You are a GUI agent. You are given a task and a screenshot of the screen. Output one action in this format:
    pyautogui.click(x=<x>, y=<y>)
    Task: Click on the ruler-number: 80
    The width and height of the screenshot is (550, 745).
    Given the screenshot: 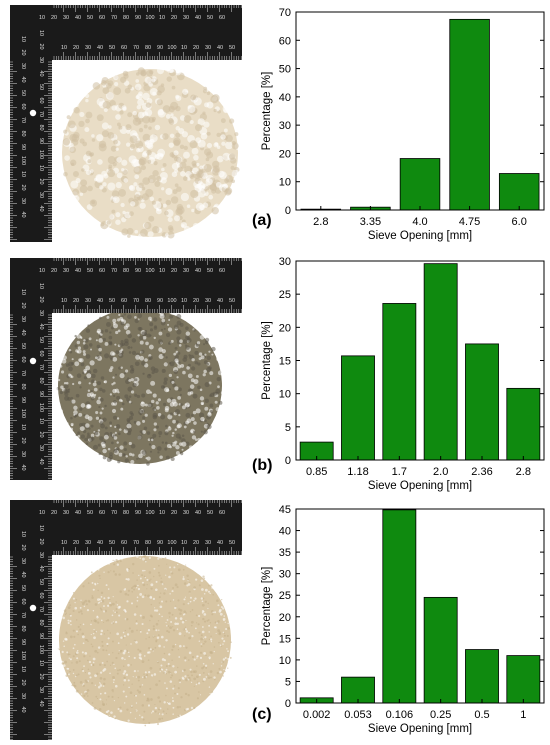 What is the action you would take?
    pyautogui.click(x=148, y=301)
    